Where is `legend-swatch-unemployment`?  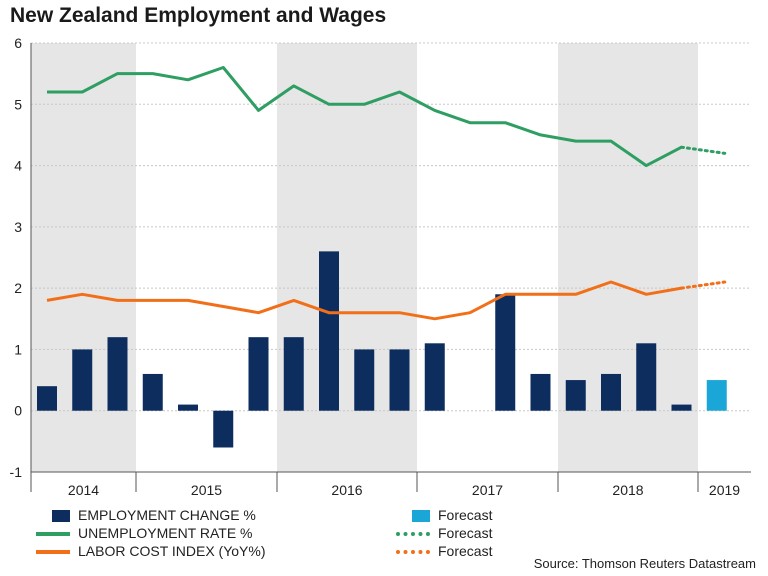
legend-swatch-unemployment is located at coordinates (53, 534).